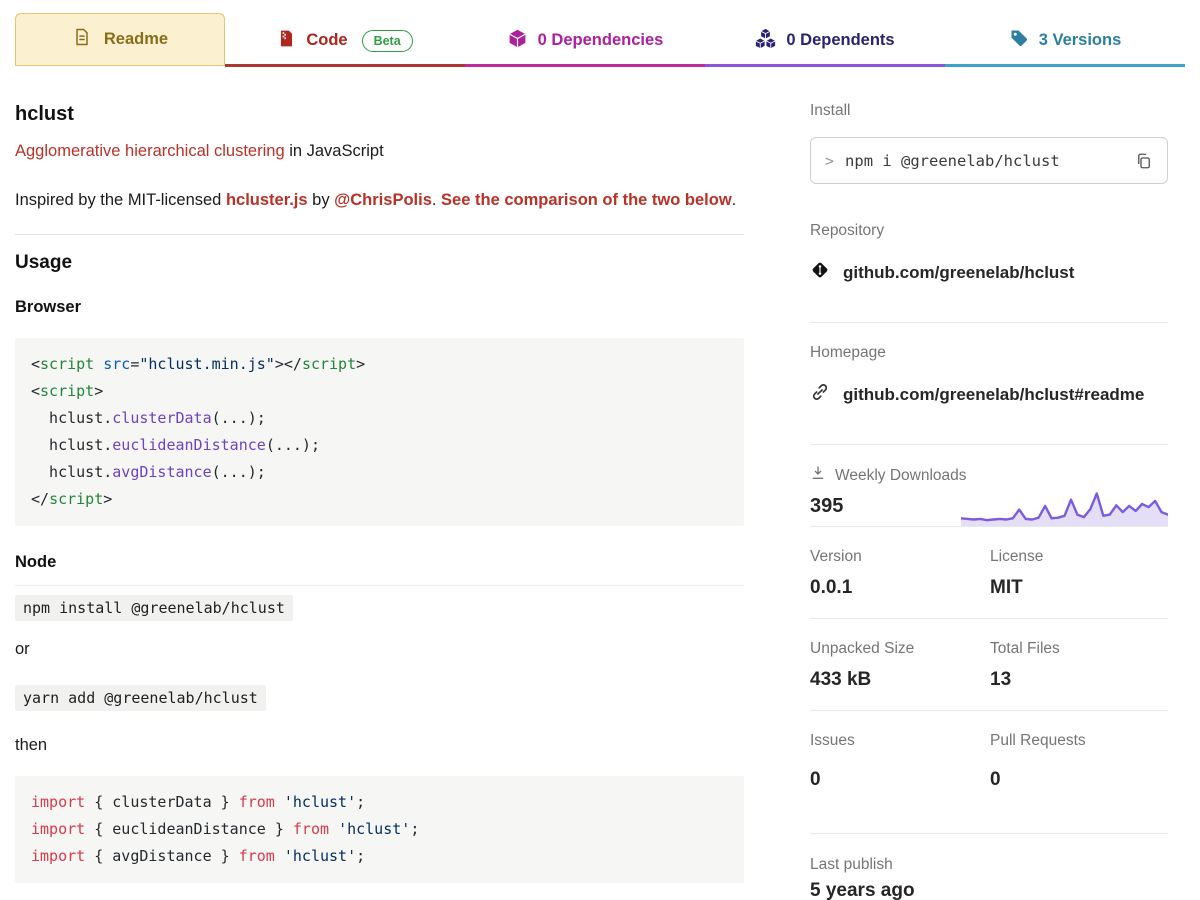 The height and width of the screenshot is (900, 1200). What do you see at coordinates (198, 856) in the screenshot?
I see `code-line: import { avgDistance } from 'hclust';` at bounding box center [198, 856].